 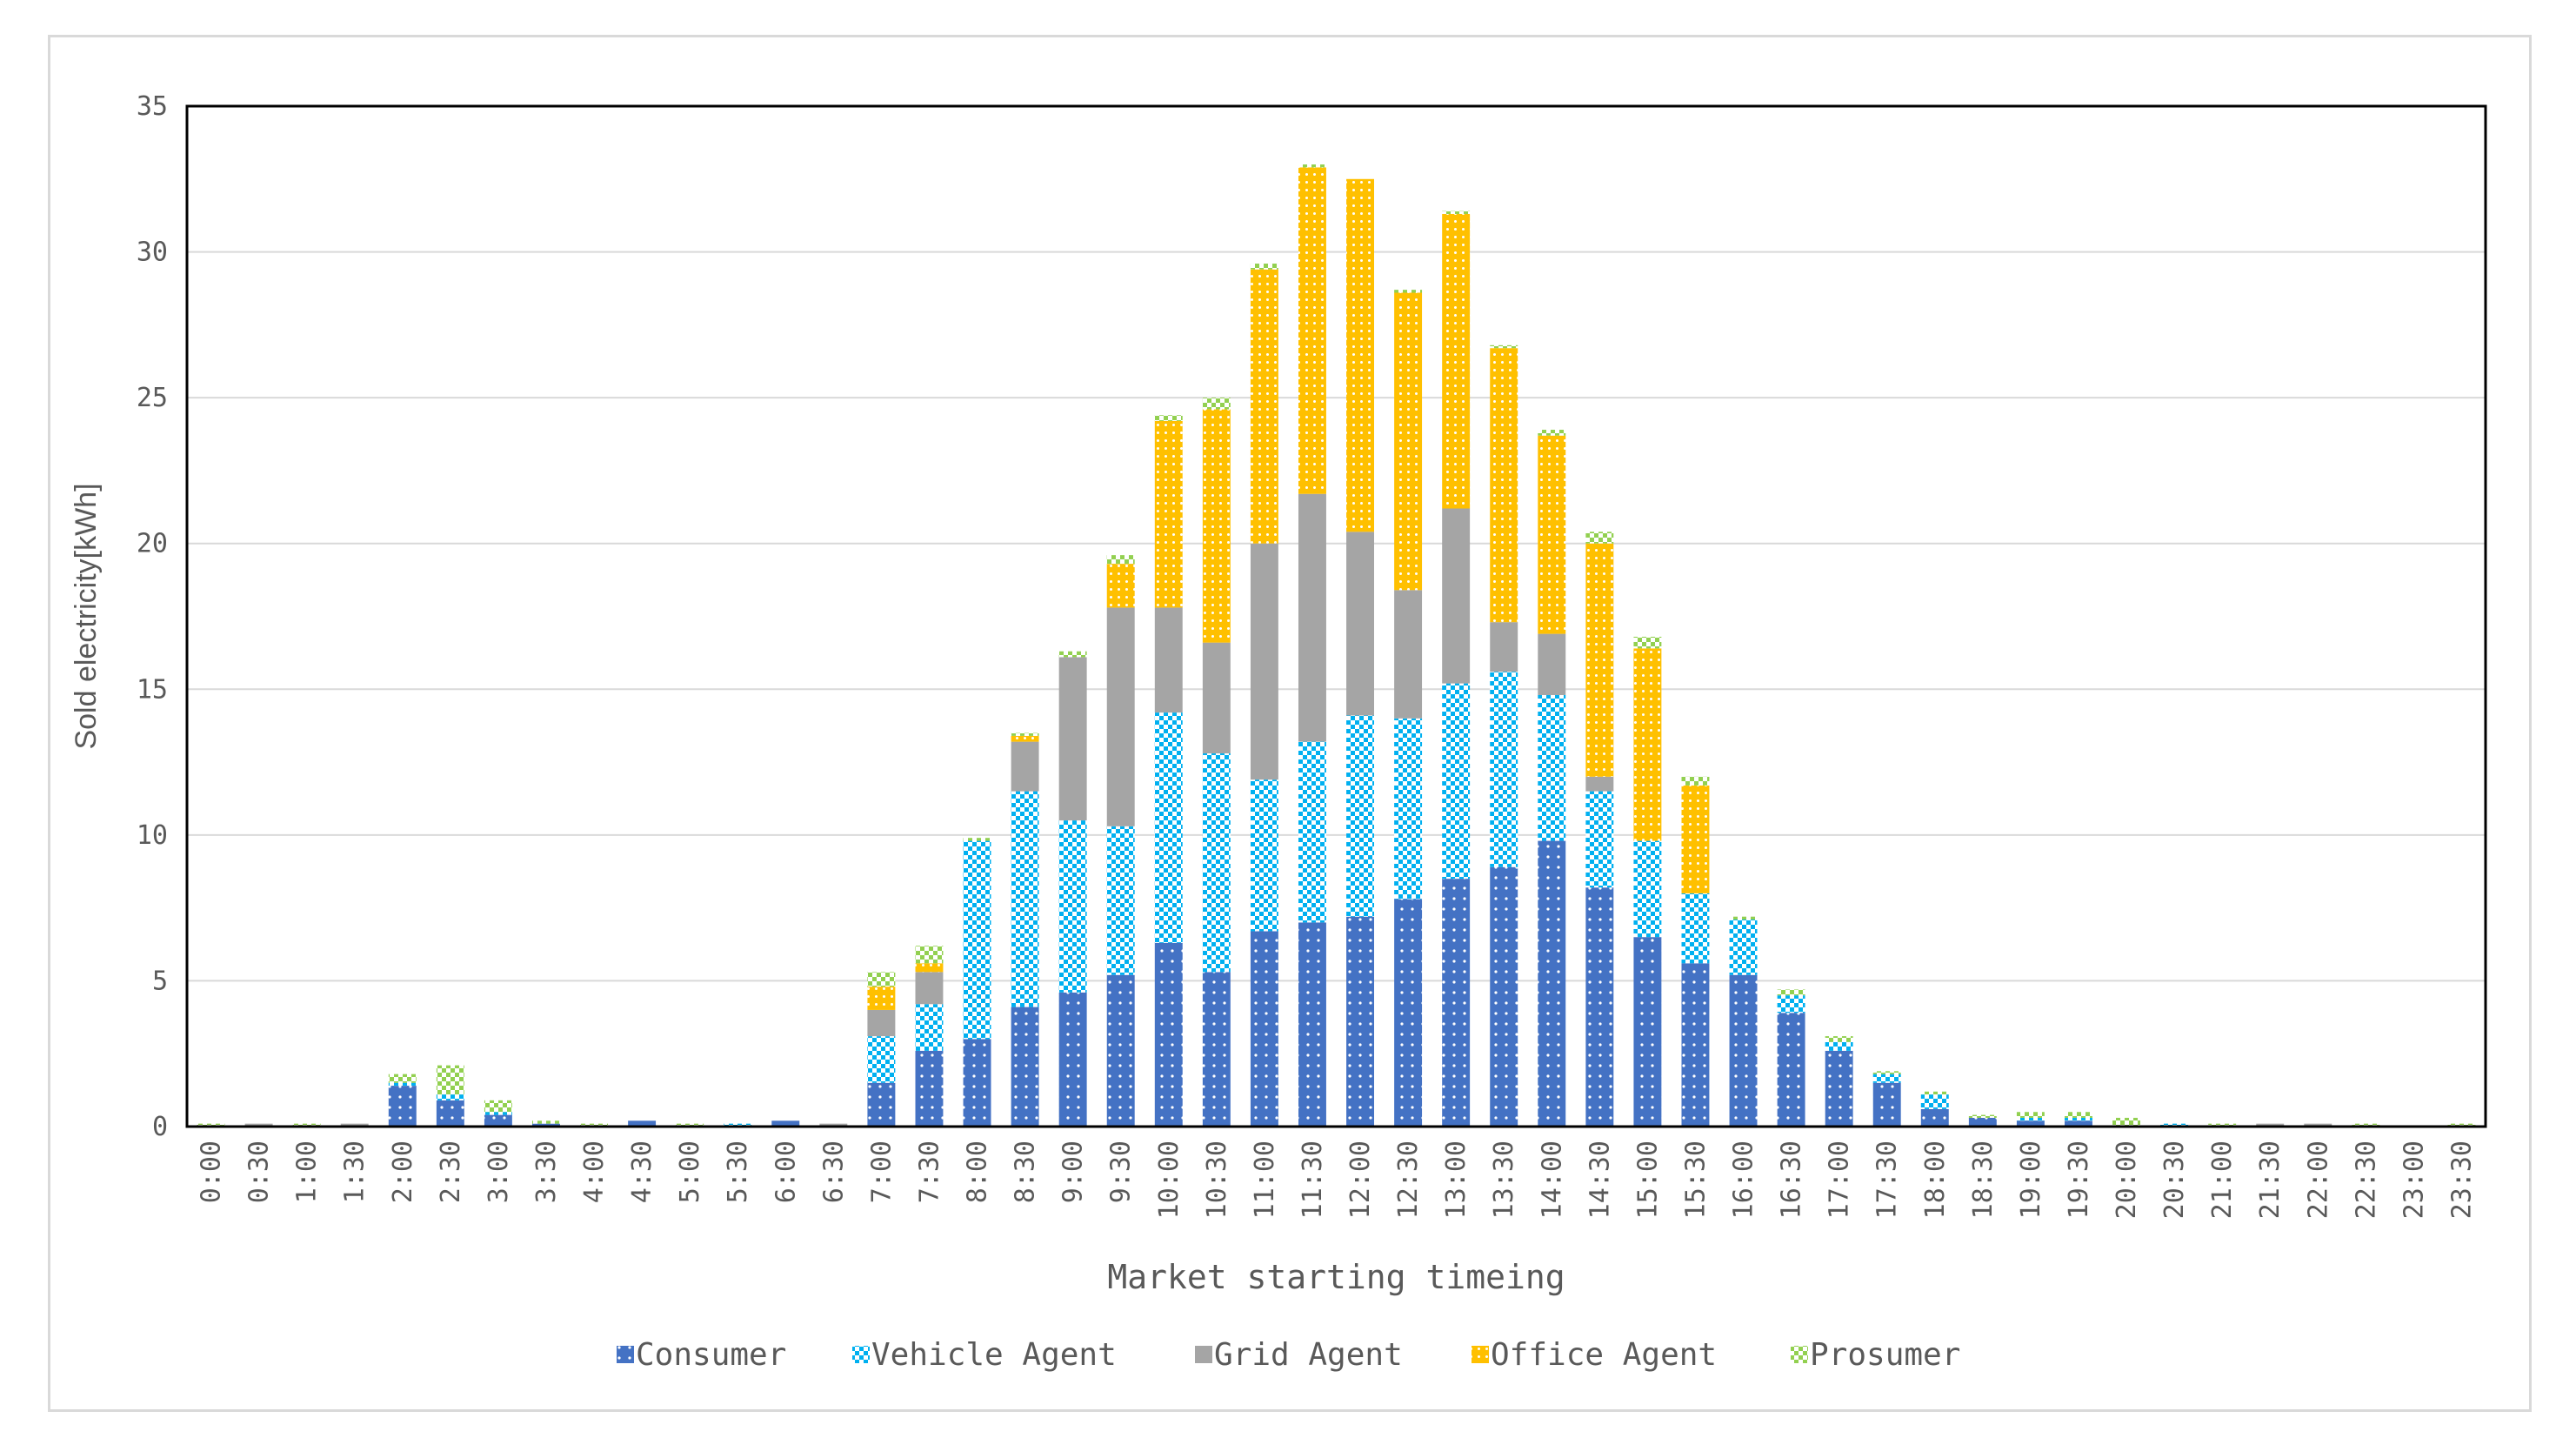 What do you see at coordinates (1600, 1179) in the screenshot?
I see `x-tick-label: 14:30` at bounding box center [1600, 1179].